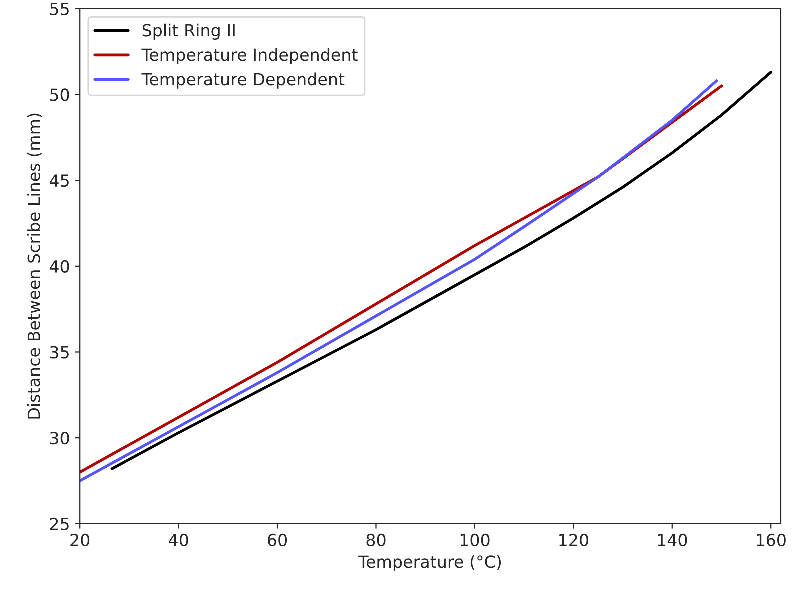  Describe the element at coordinates (59, 9) in the screenshot. I see `y-tick-label: 55` at that location.